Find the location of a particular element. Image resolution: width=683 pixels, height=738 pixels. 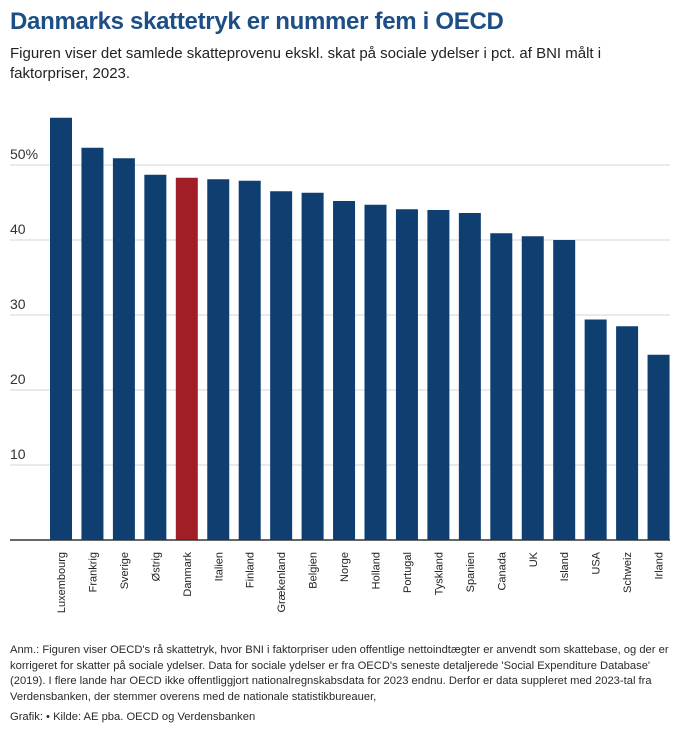

y-axis-ticks: 10 20 30 40 50% is located at coordinates (24, 304).